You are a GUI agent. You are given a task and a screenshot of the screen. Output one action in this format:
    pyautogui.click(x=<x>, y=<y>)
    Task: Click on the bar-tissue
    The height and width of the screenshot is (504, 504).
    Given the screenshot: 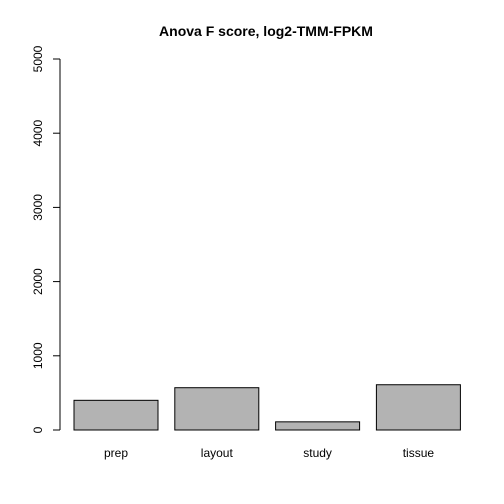 What is the action you would take?
    pyautogui.click(x=418, y=407)
    